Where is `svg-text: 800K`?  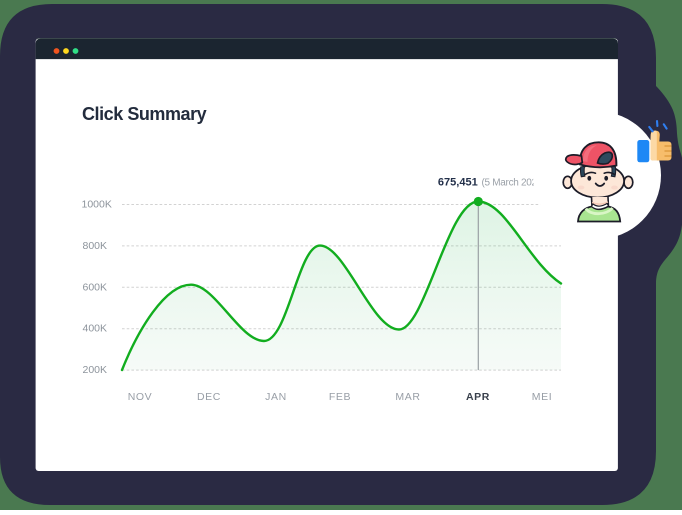
svg-text: 800K is located at coordinates (95, 246).